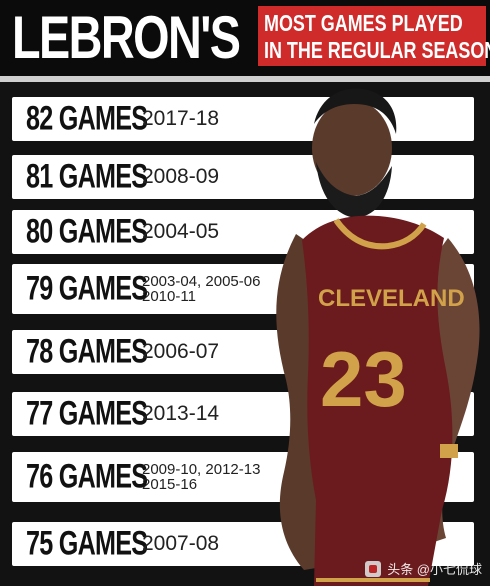 The width and height of the screenshot is (490, 586). I want to click on wristband-icon, so click(449, 451).